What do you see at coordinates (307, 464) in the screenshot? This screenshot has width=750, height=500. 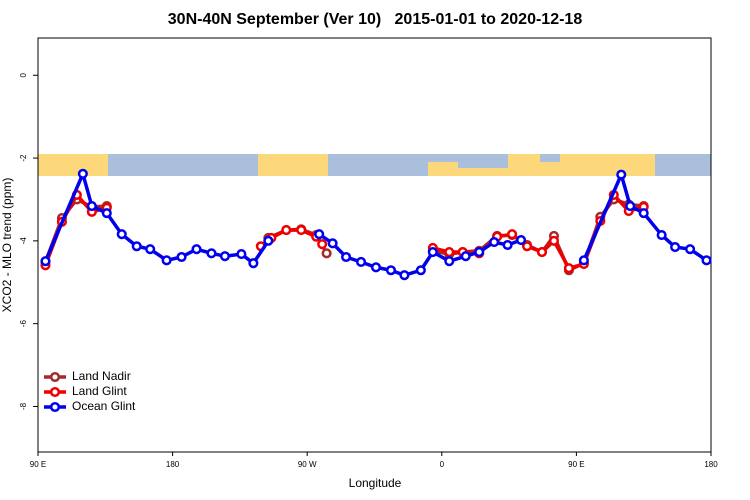 I see `x-tick-label: 90 W` at bounding box center [307, 464].